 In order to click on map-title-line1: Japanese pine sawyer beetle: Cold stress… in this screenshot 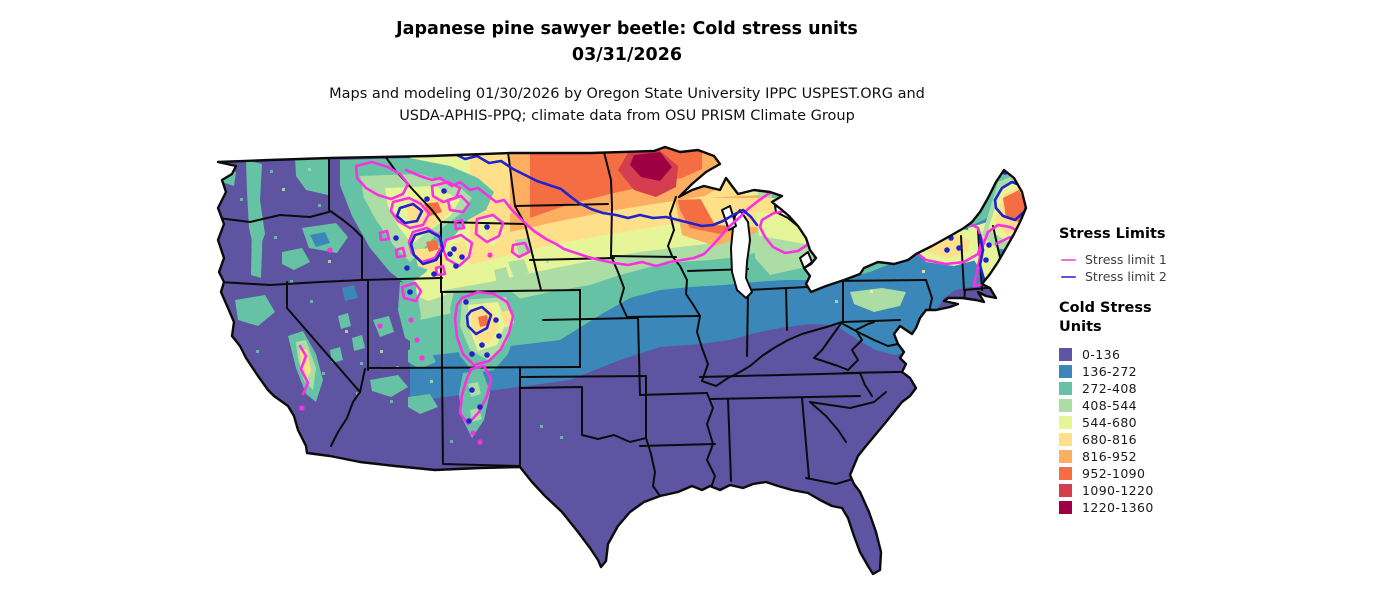, I will do `click(627, 29)`.